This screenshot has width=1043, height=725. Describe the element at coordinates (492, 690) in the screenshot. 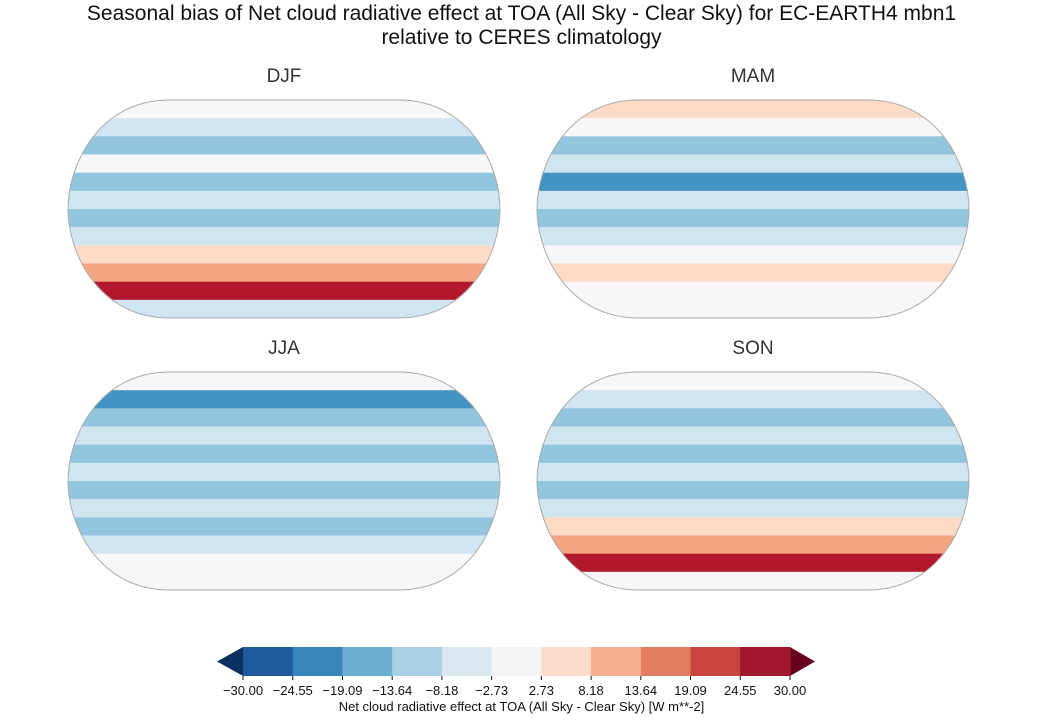

I see `colorbar-tick-label: −2.73` at that location.